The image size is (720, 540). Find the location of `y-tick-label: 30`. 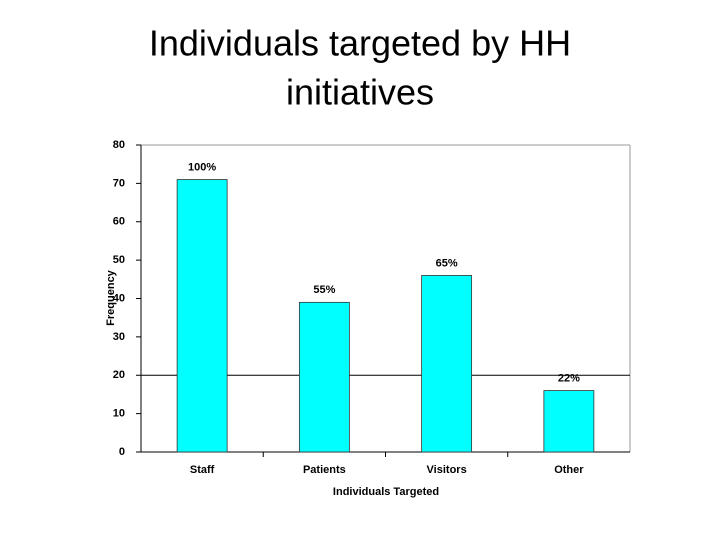

y-tick-label: 30 is located at coordinates (119, 337).